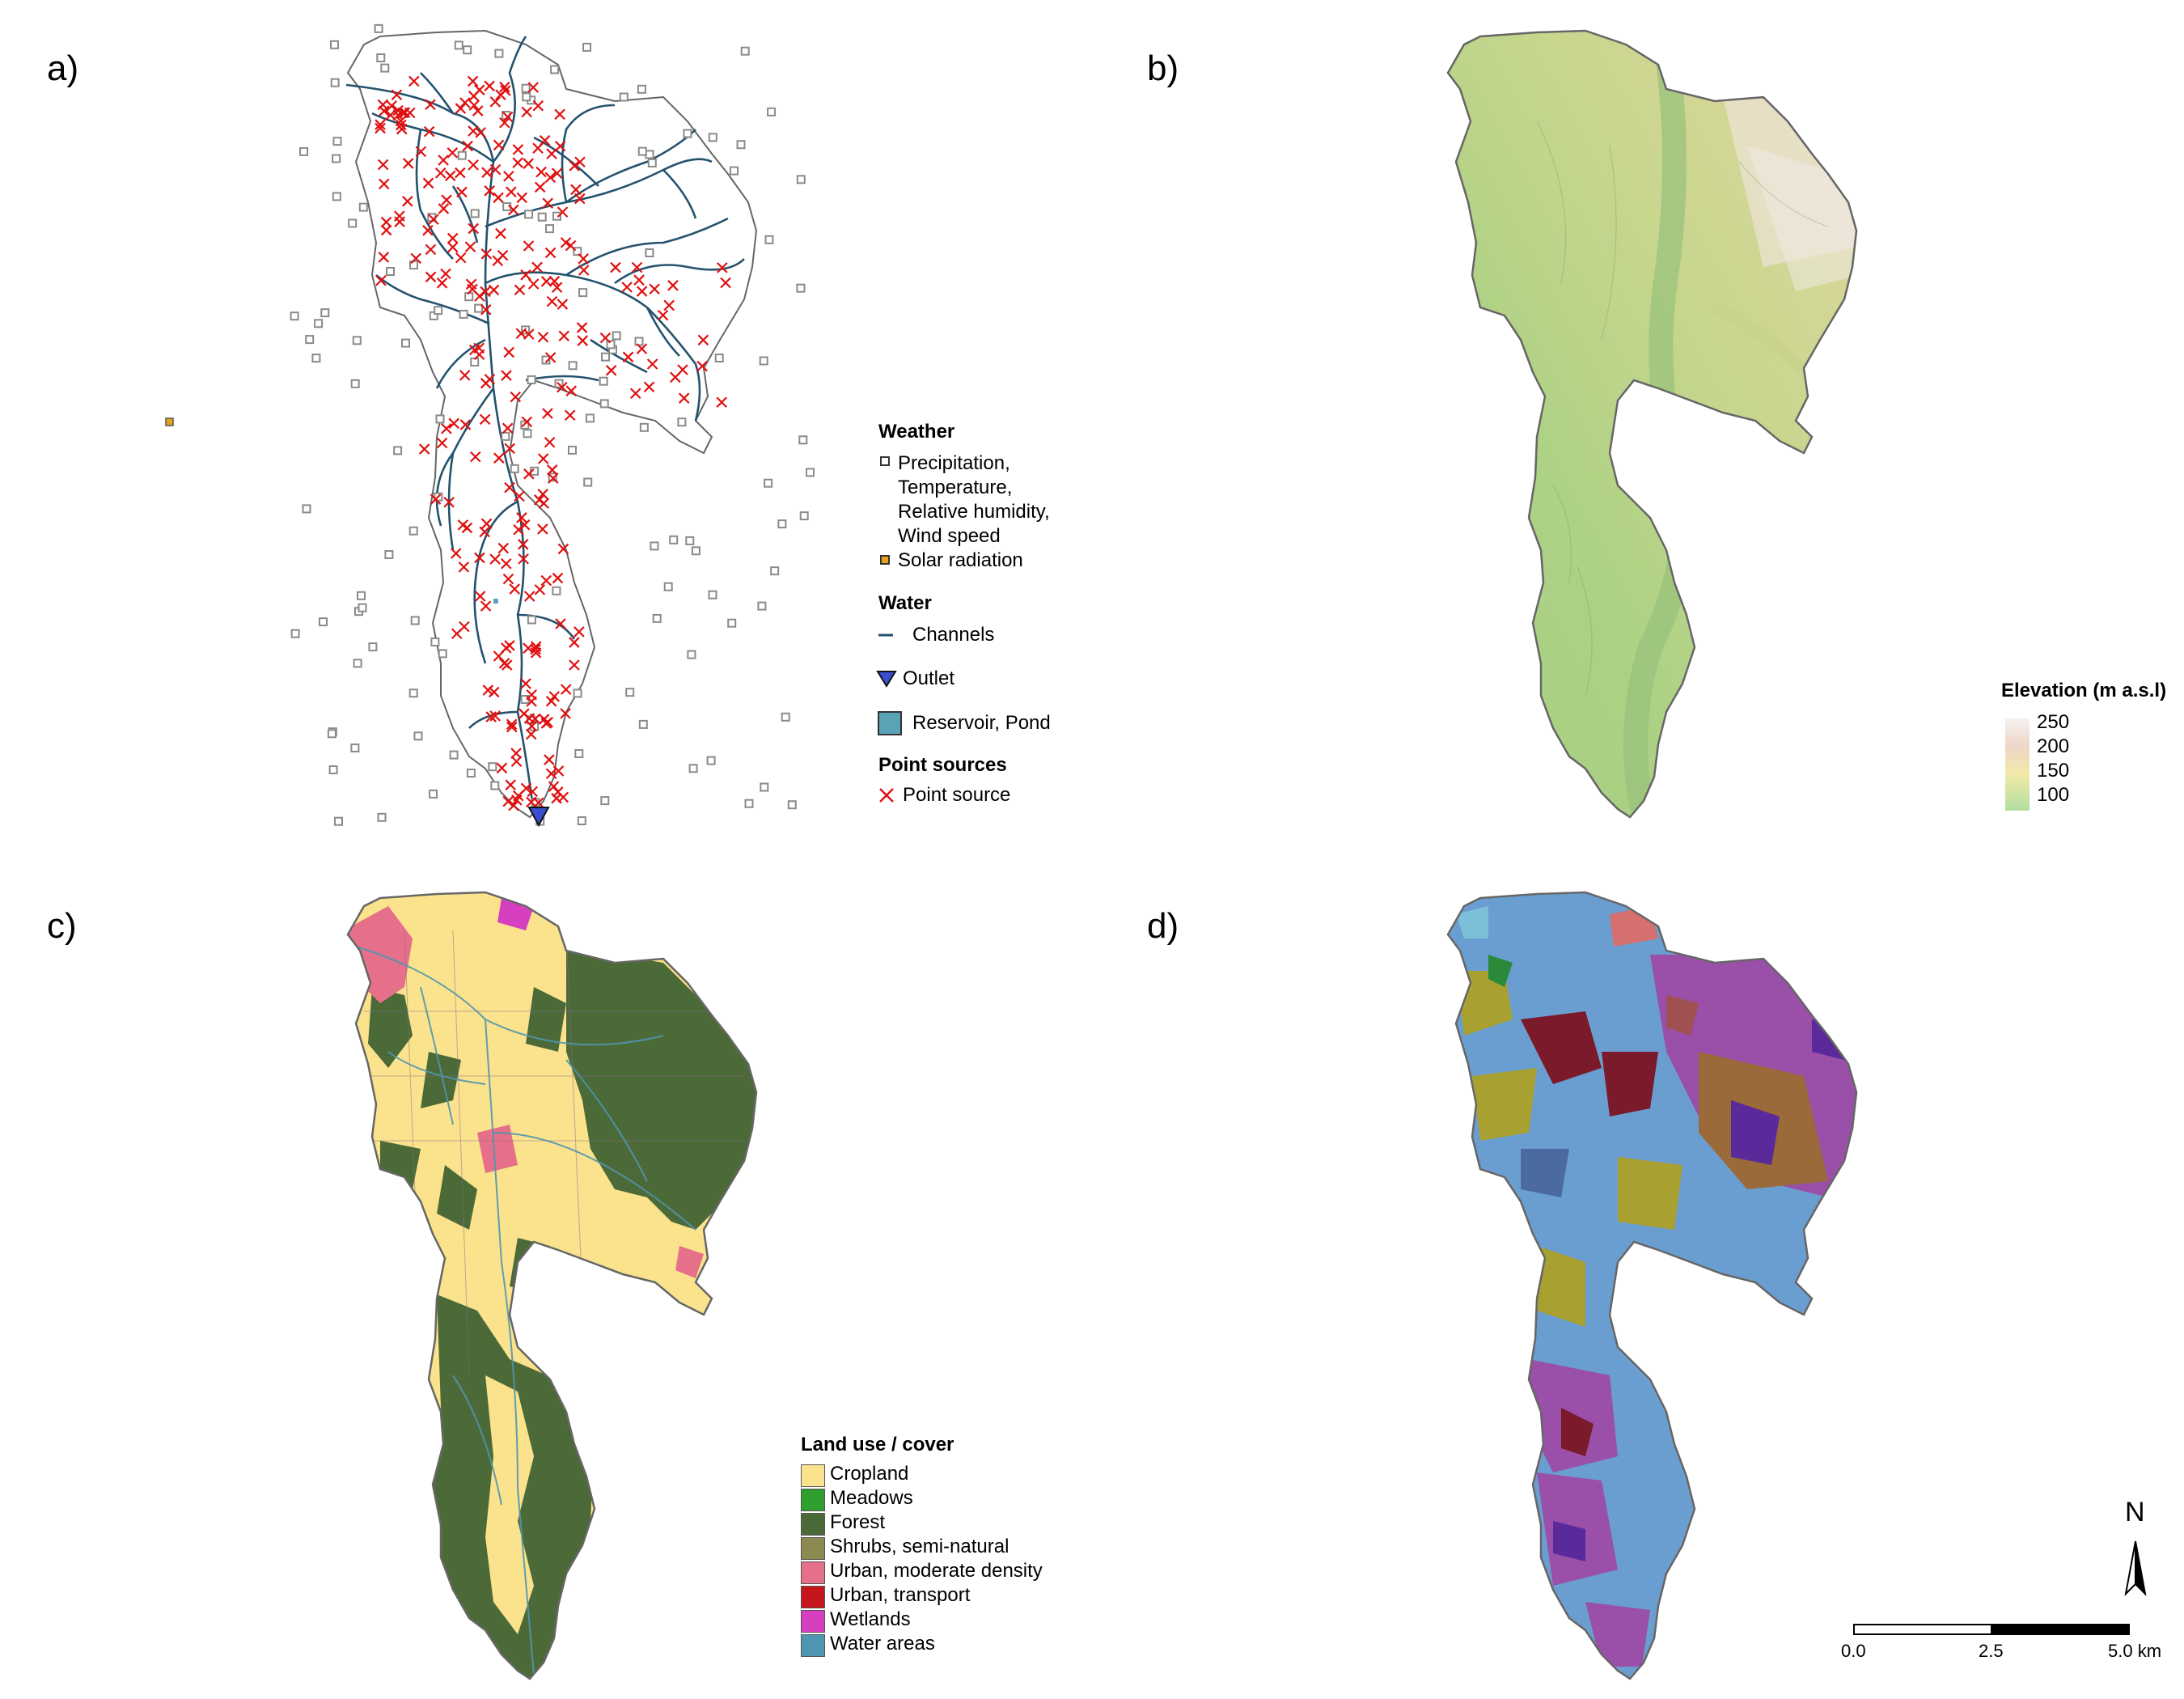 The image size is (2184, 1699). Describe the element at coordinates (901, 1595) in the screenshot. I see `legend-landuse-label: Urban, transport` at that location.